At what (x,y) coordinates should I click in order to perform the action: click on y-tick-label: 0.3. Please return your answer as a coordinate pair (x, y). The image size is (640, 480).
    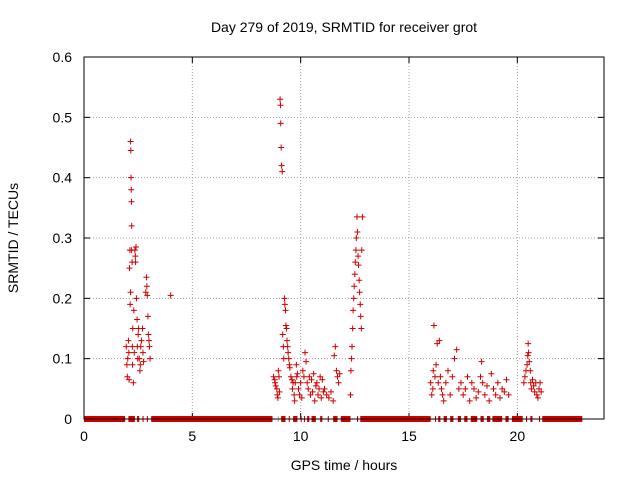
    Looking at the image, I should click on (63, 238).